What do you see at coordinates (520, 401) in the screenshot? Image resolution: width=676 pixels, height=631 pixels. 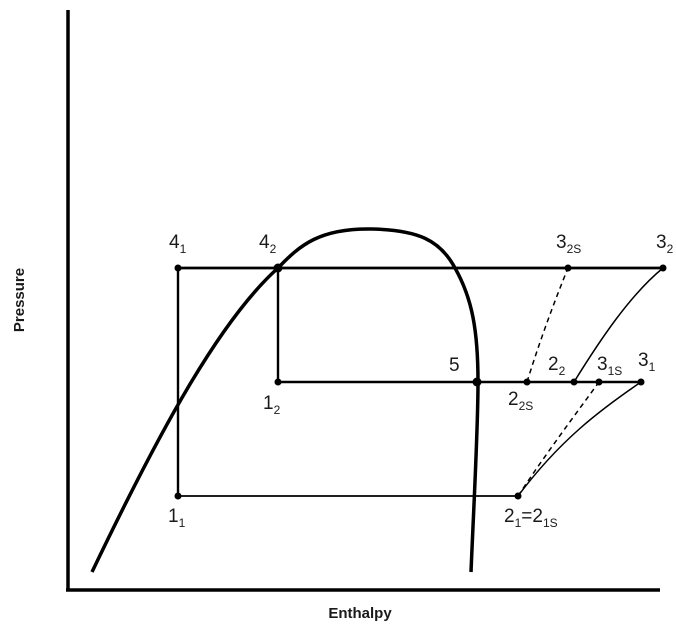 I see `label-2-2s: 22S` at bounding box center [520, 401].